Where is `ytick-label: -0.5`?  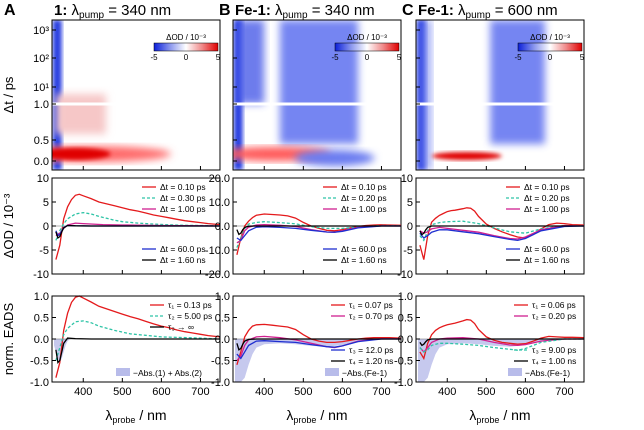
ytick-label: -0.5 is located at coordinates (220, 362).